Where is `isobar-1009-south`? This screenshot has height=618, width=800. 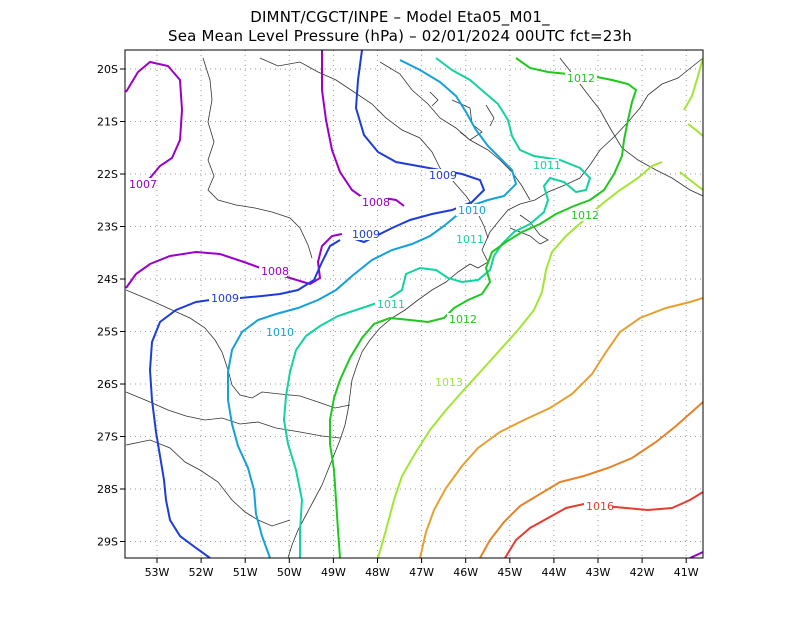
isobar-1009-south is located at coordinates (179, 428).